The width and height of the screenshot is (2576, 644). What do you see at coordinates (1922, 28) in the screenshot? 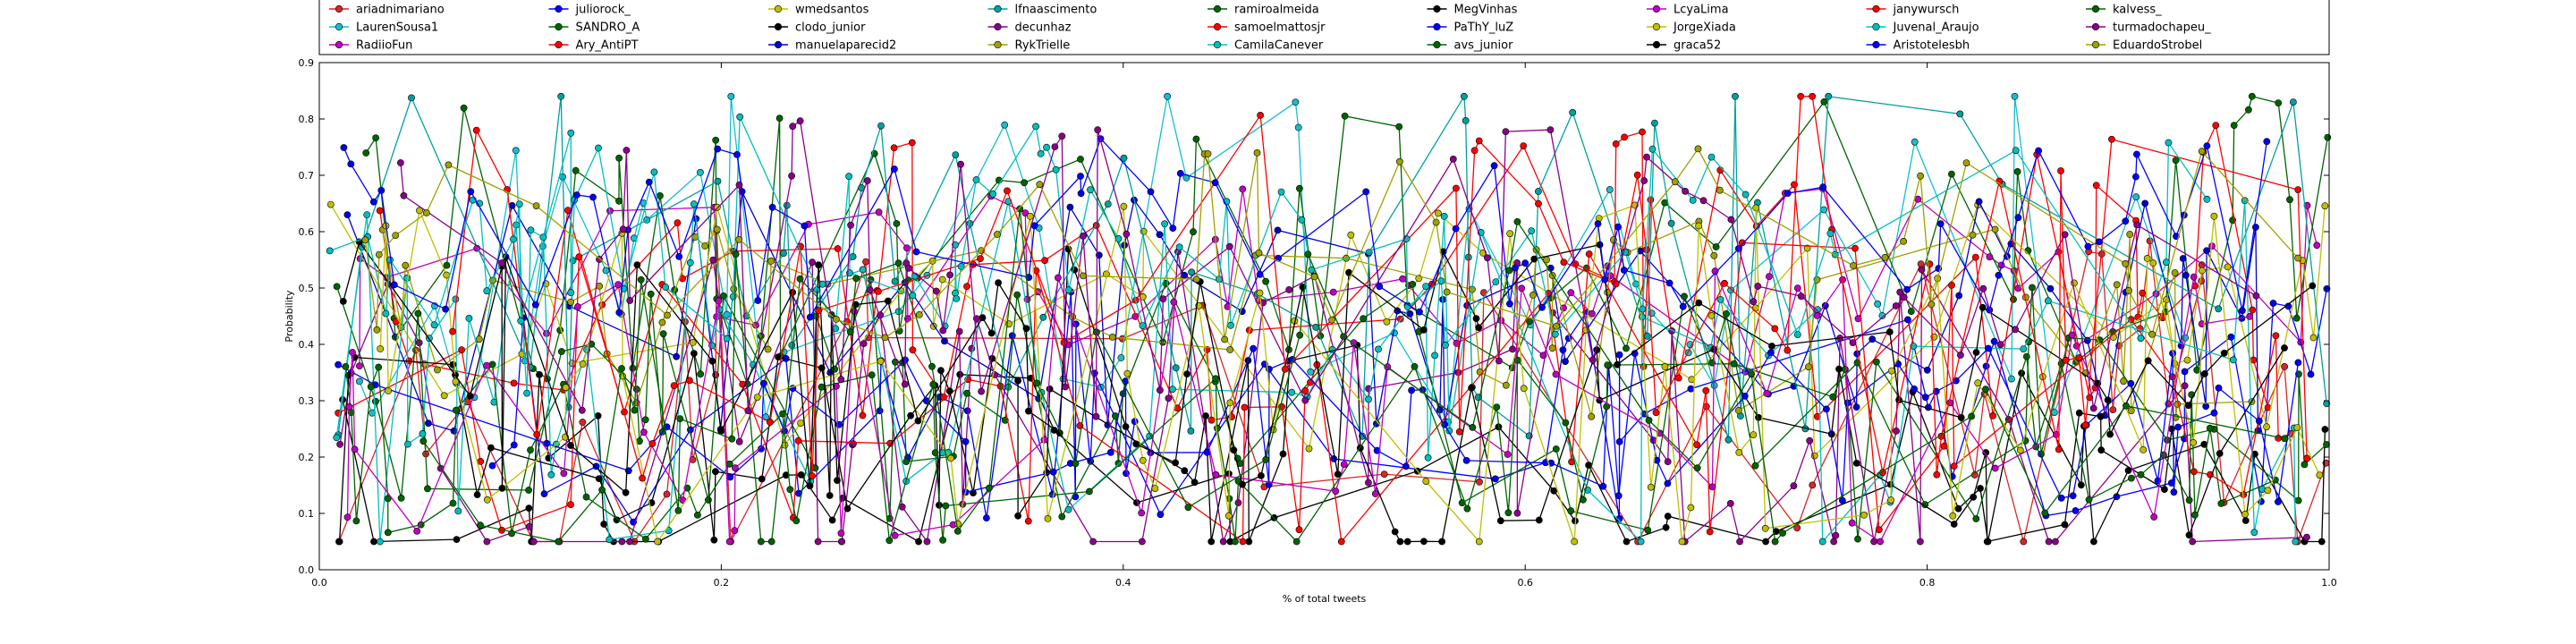
I see `legend-item: Juvenal_Araujo` at bounding box center [1922, 28].